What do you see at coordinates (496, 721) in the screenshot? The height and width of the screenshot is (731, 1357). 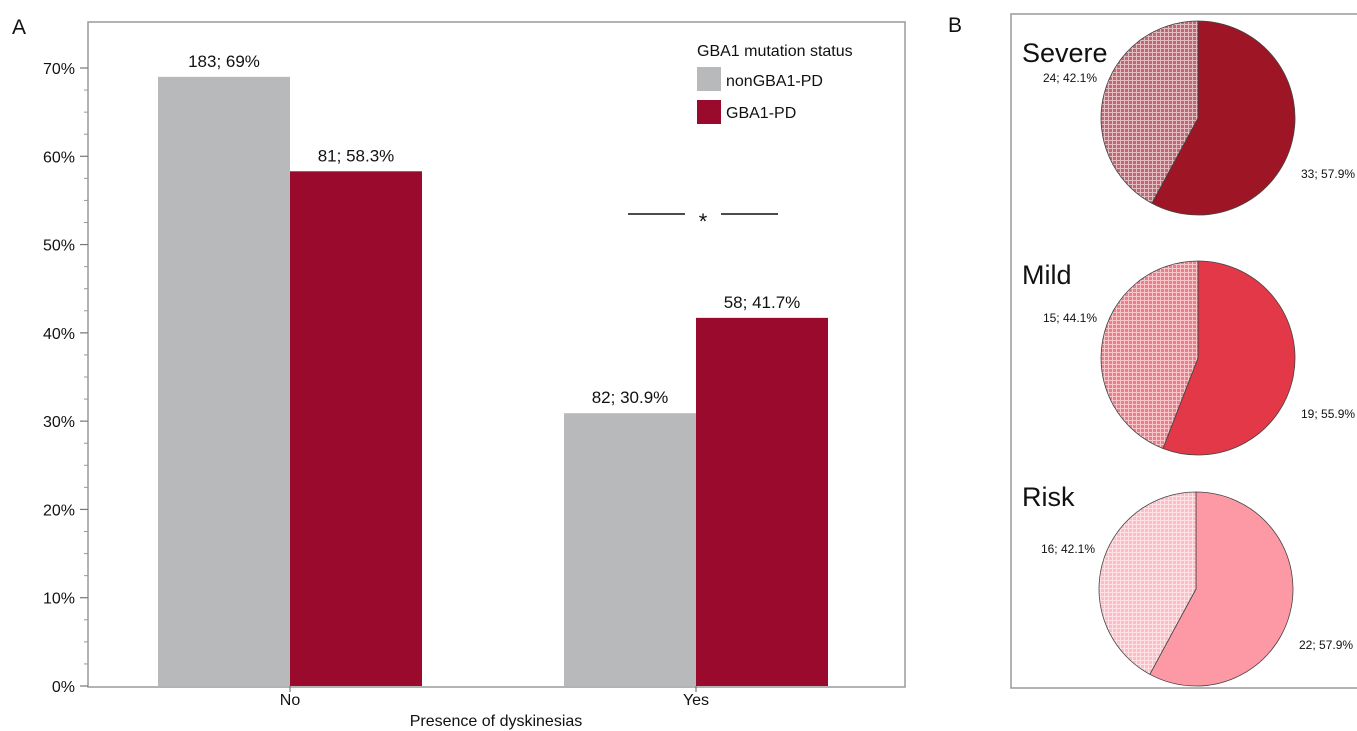 I see `x-axis-title: Presence of dyskinesias` at bounding box center [496, 721].